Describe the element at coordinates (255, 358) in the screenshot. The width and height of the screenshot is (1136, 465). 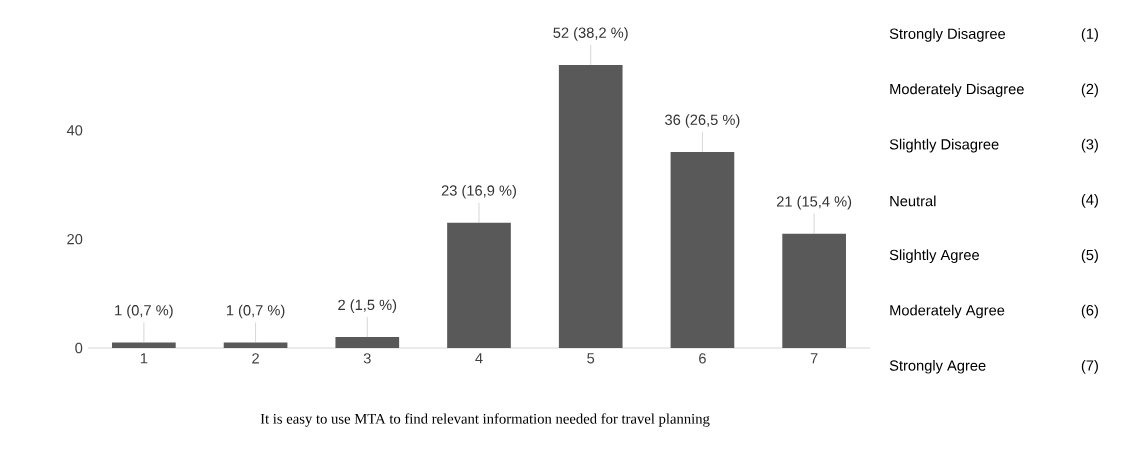
I see `x-tick-label: 2` at that location.